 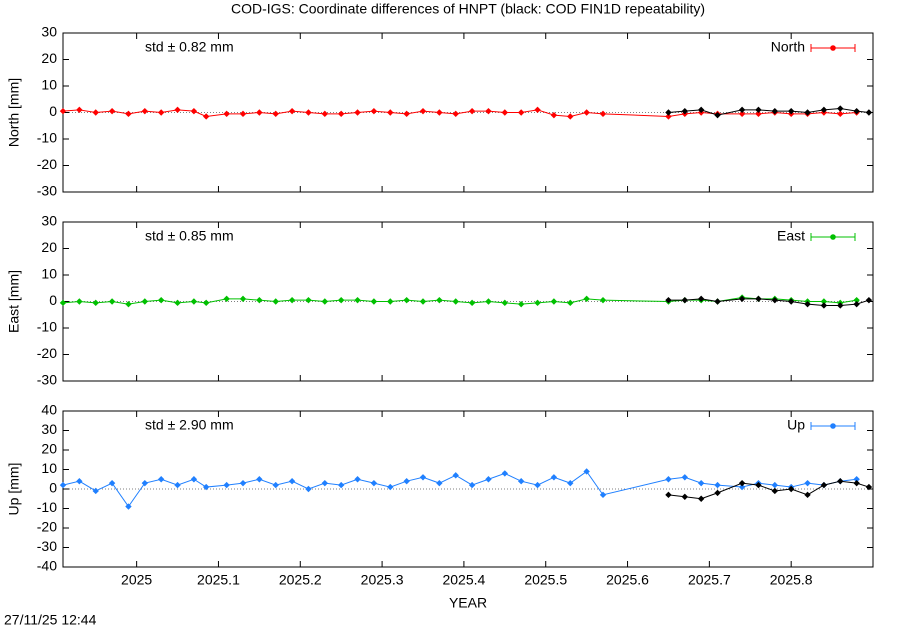 I want to click on annotation: std ± 0.82 mm, so click(x=189, y=47).